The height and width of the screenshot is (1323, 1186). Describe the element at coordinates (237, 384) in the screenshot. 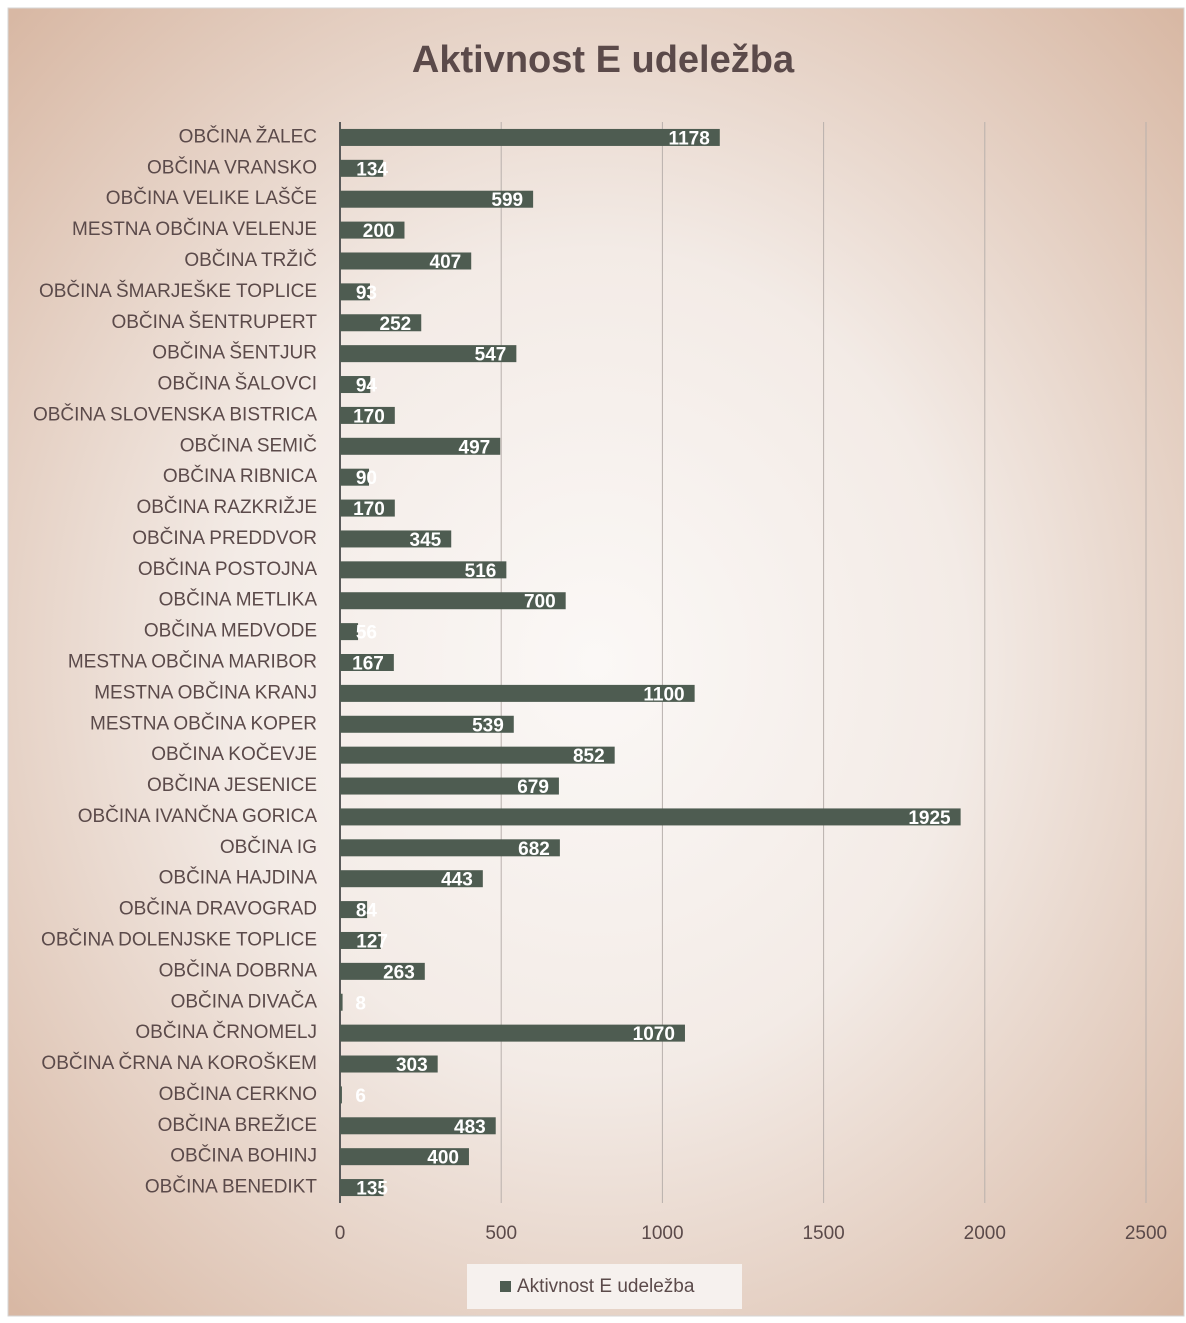

I see `y-tick-label: OBČINA ŠALOVCI` at that location.